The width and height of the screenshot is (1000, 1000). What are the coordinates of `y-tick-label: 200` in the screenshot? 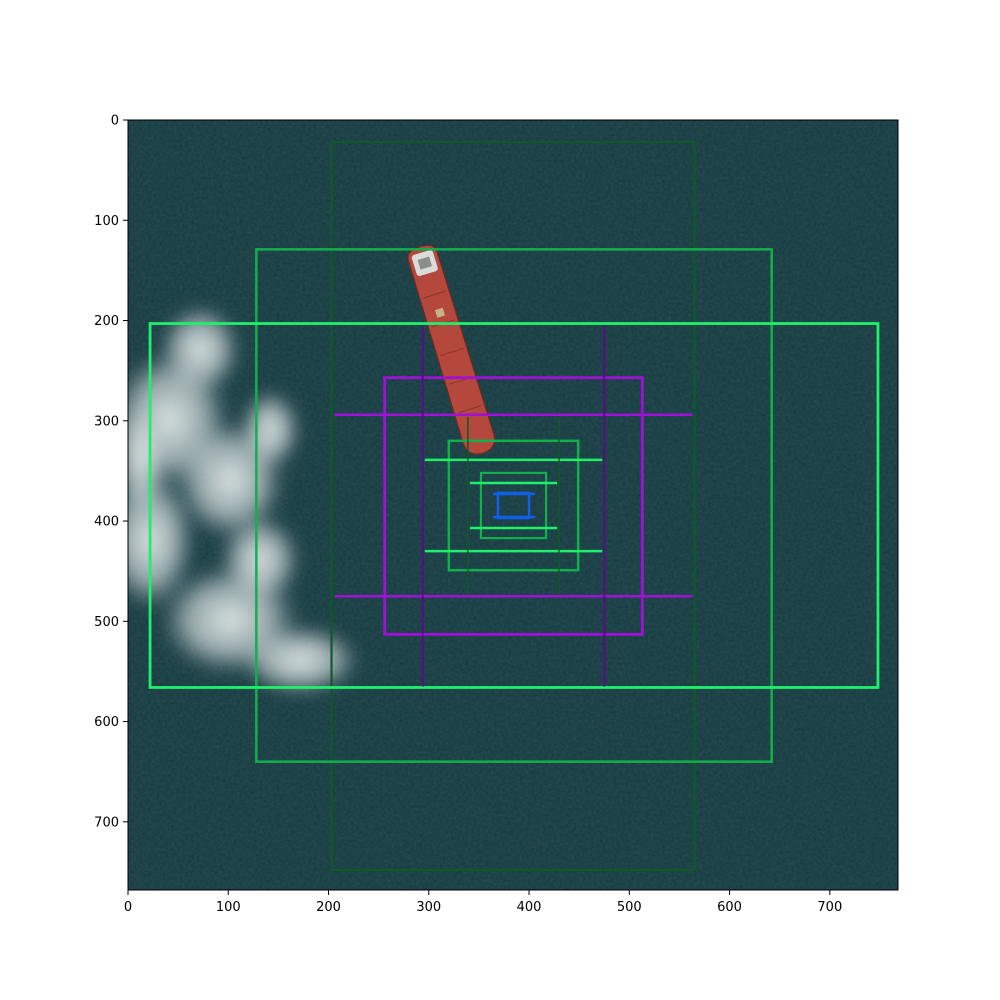 It's located at (106, 321).